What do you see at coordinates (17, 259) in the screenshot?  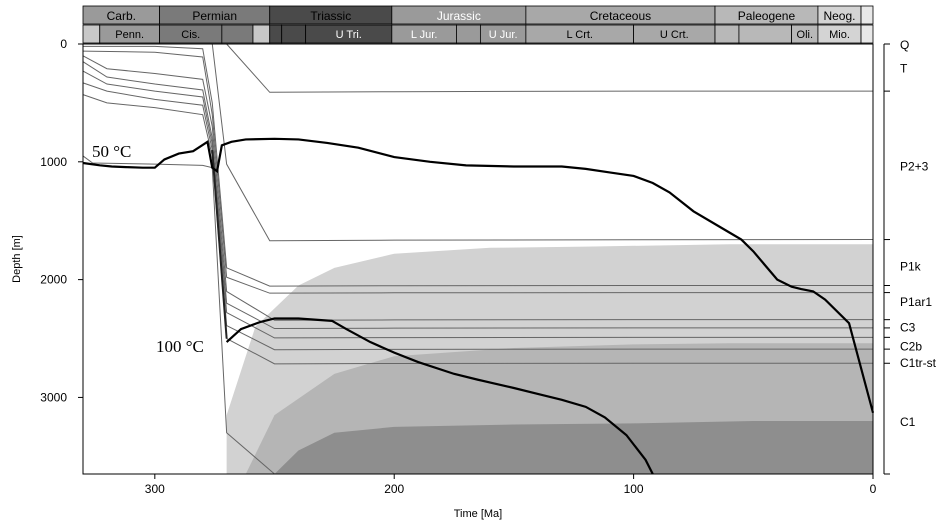 I see `y-axis-label: Depth [m]` at bounding box center [17, 259].